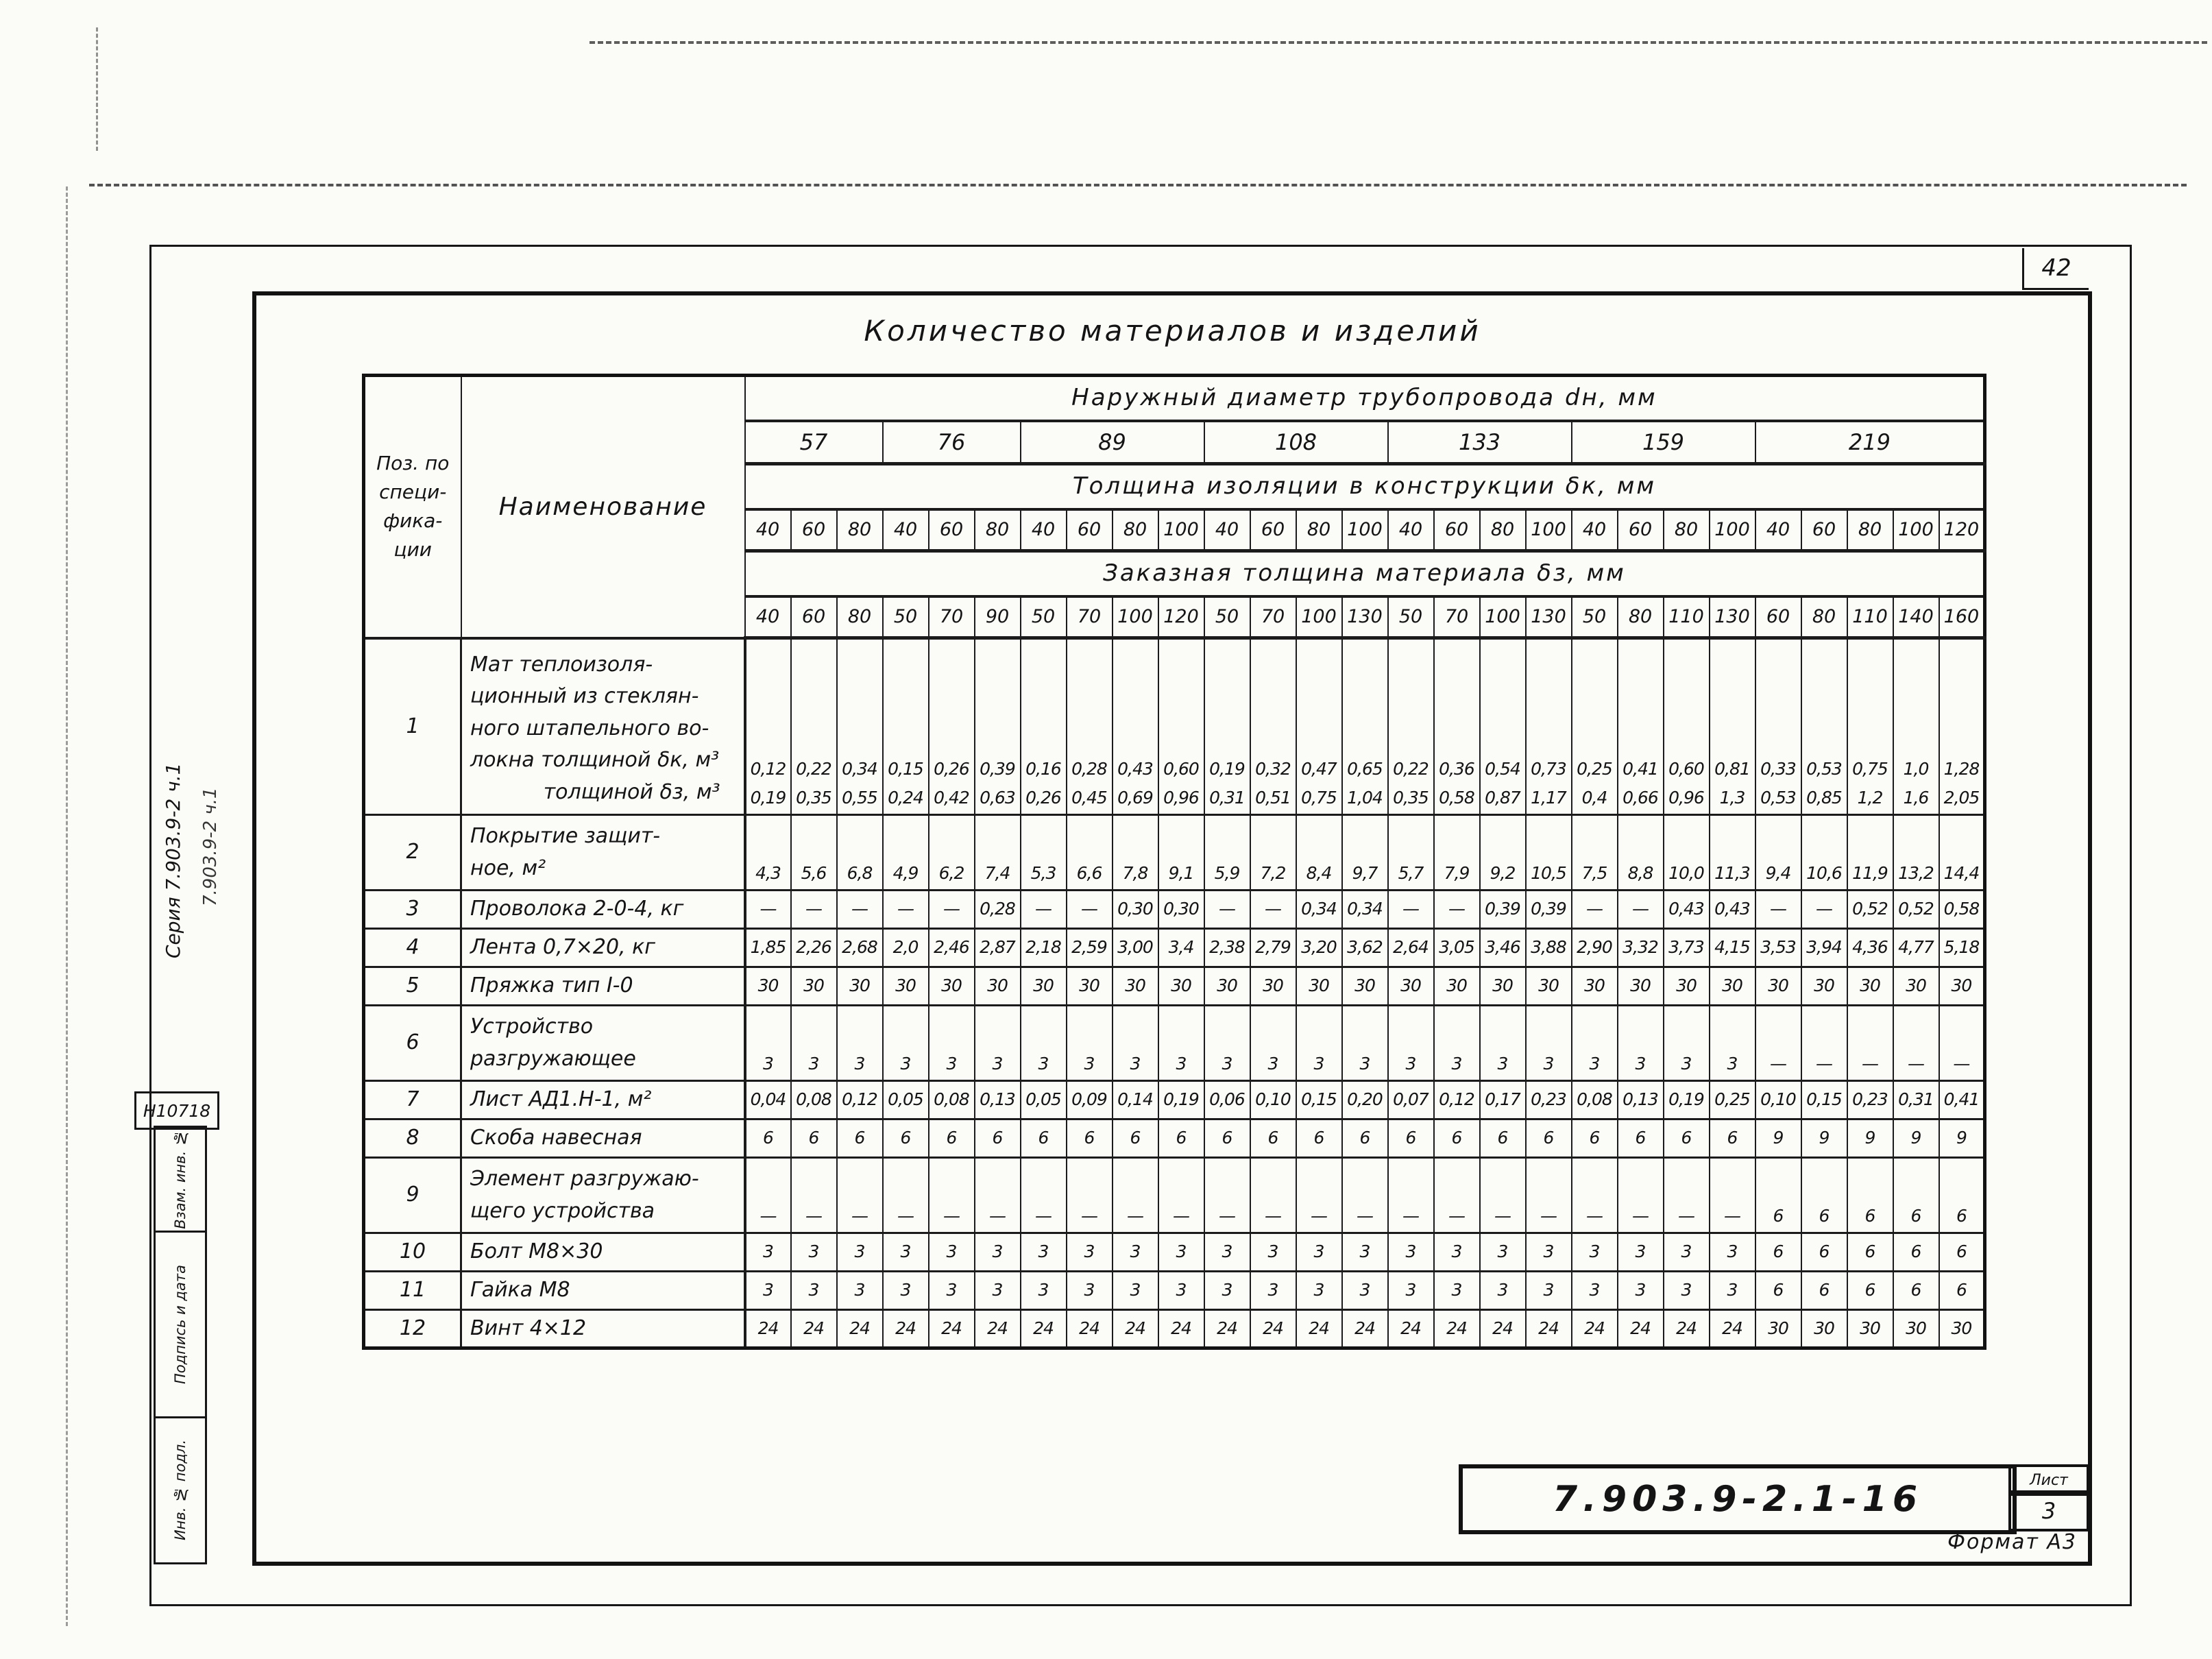 This screenshot has width=2212, height=1659. Describe the element at coordinates (1479, 442) in the screenshot. I see `diameter-value: 133` at that location.